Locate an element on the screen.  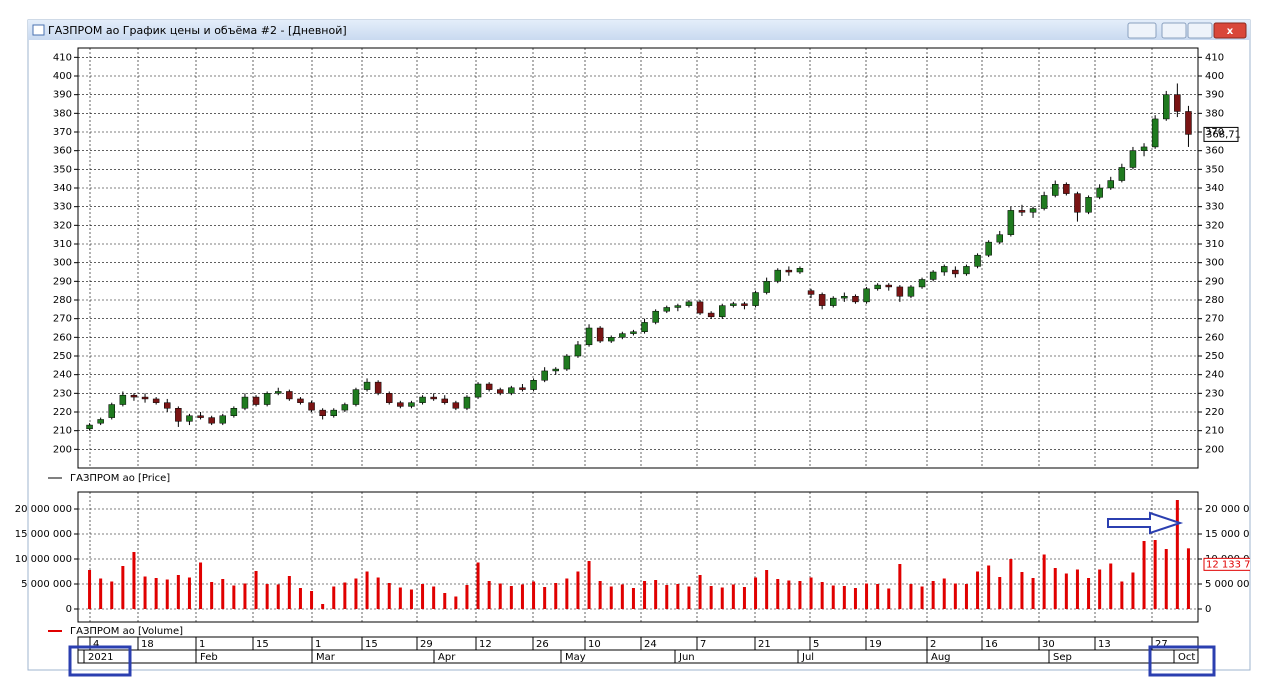
minimize-button is located at coordinates (1174, 30).